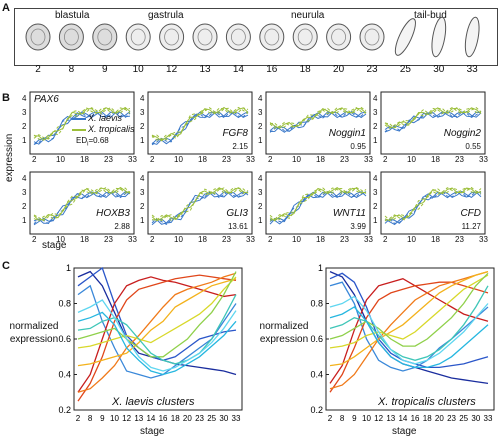  Describe the element at coordinates (260, 220) in the screenshot. I see `y-tick: 1` at that location.